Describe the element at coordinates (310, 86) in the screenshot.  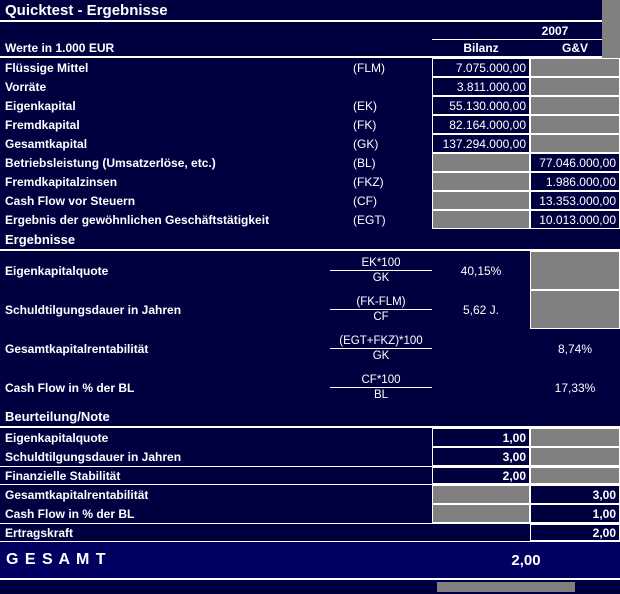
I see `balance-row: Vorräte 3.811.000,00` at that location.